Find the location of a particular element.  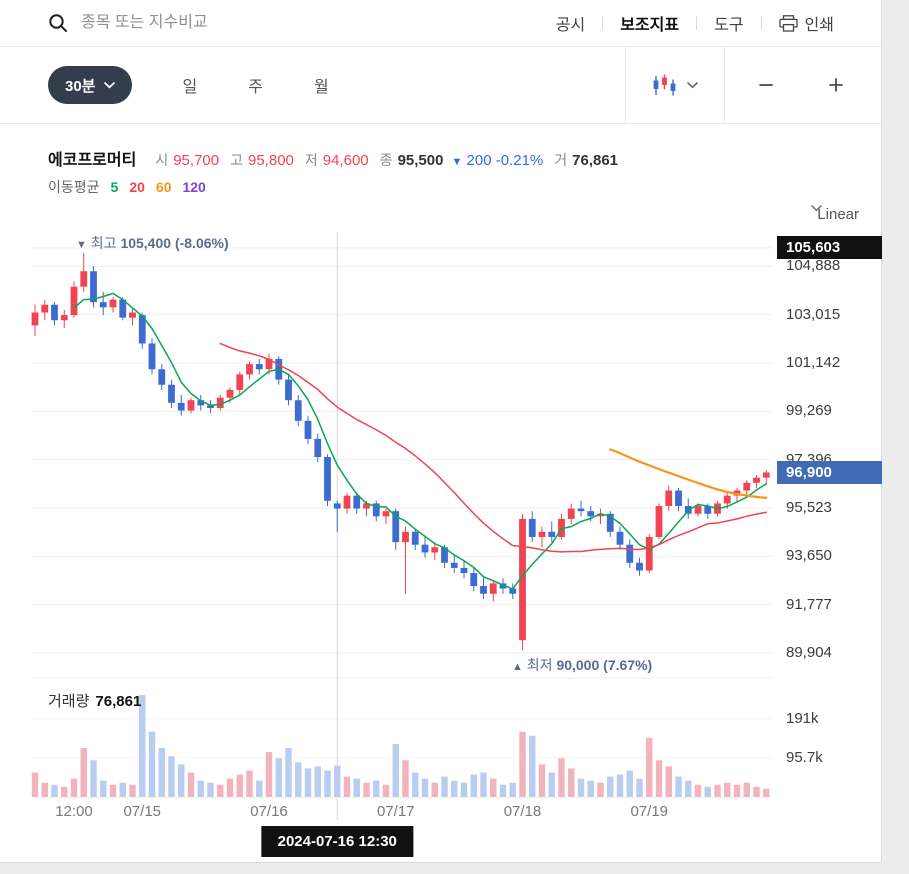

ma20-legend: 20 is located at coordinates (137, 186).